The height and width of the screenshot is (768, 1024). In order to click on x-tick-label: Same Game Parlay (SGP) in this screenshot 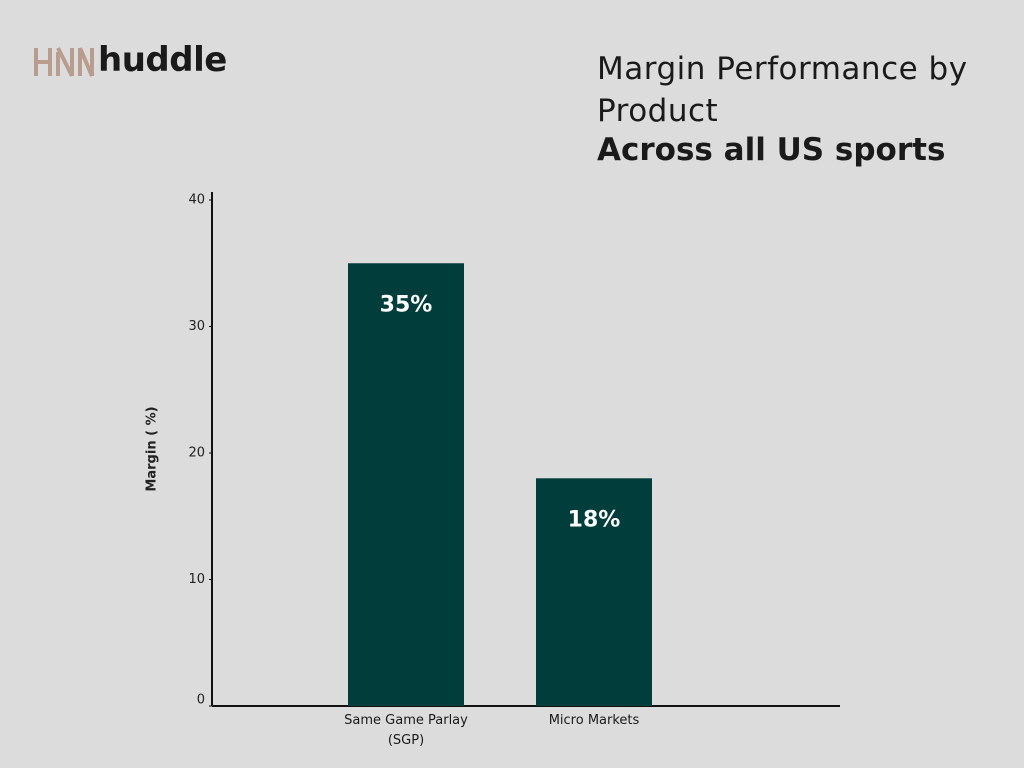, I will do `click(406, 730)`.